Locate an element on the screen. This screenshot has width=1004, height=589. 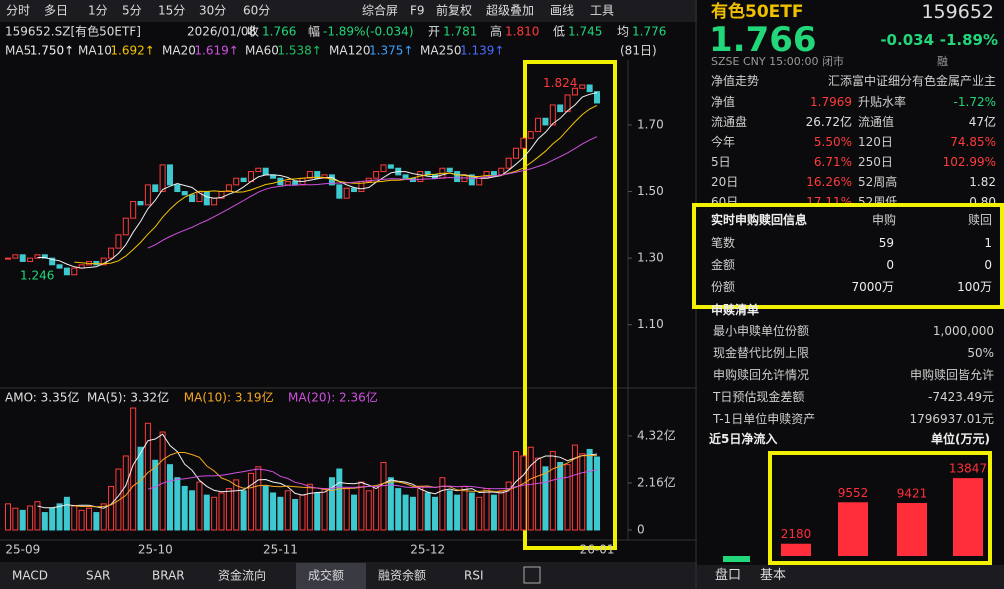
quote-label: 均 is located at coordinates (623, 32).